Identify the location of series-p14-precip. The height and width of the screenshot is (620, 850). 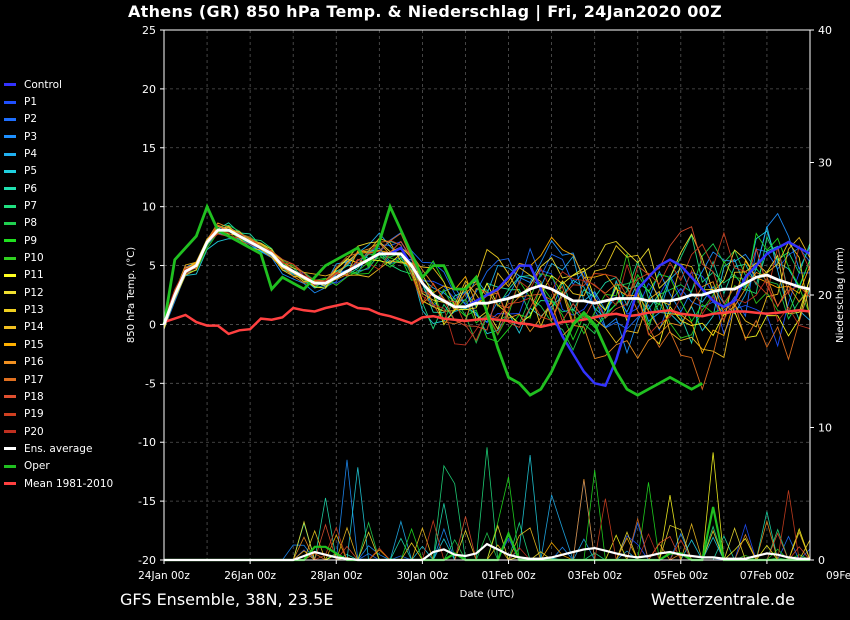
(487, 541).